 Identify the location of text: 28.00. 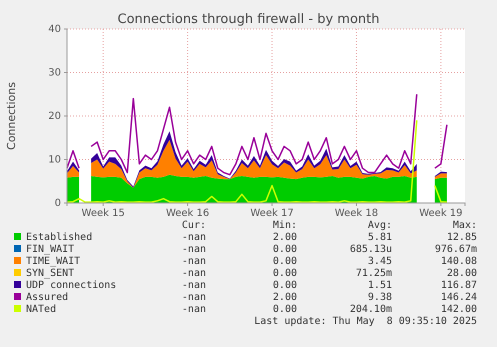
(461, 273).